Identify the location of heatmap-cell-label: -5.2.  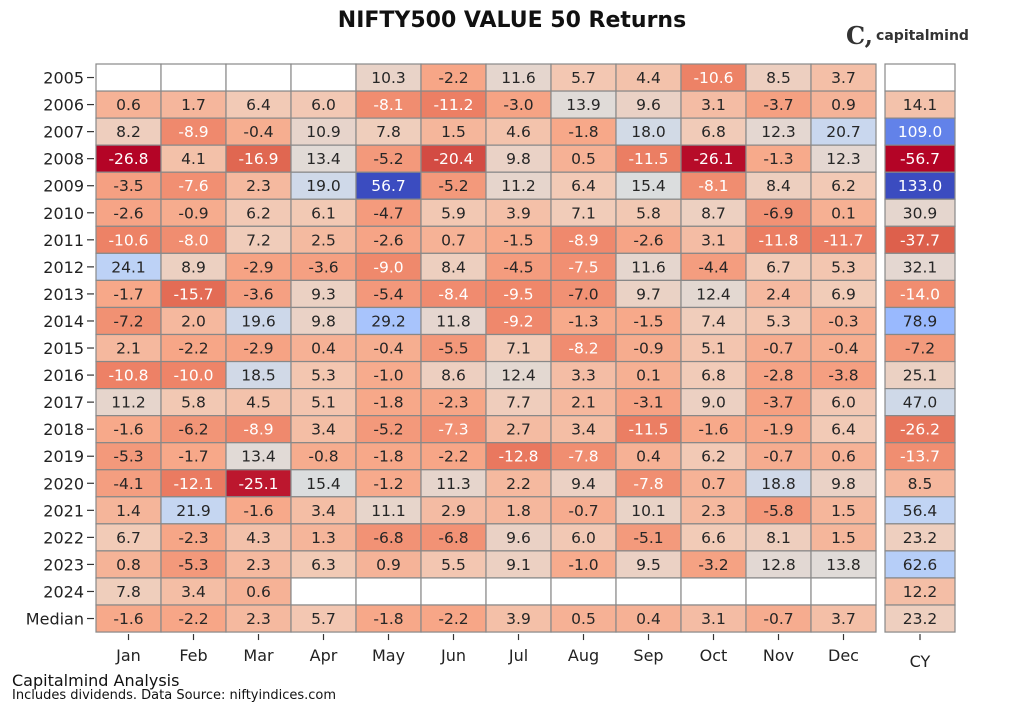
(453, 186).